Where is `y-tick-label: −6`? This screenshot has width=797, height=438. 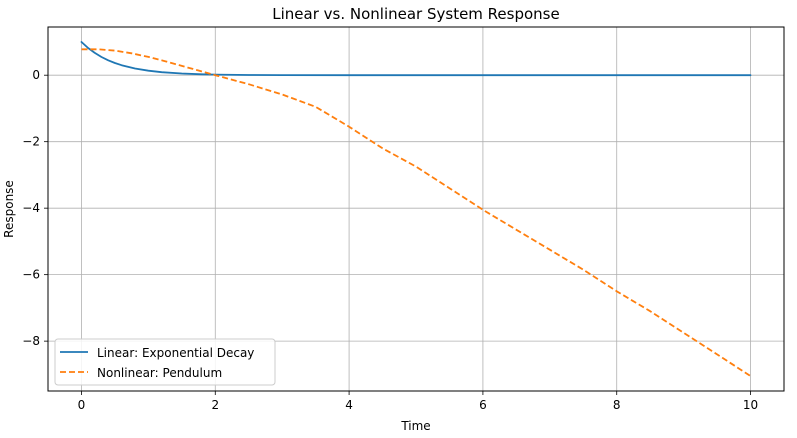 y-tick-label: −6 is located at coordinates (31, 275).